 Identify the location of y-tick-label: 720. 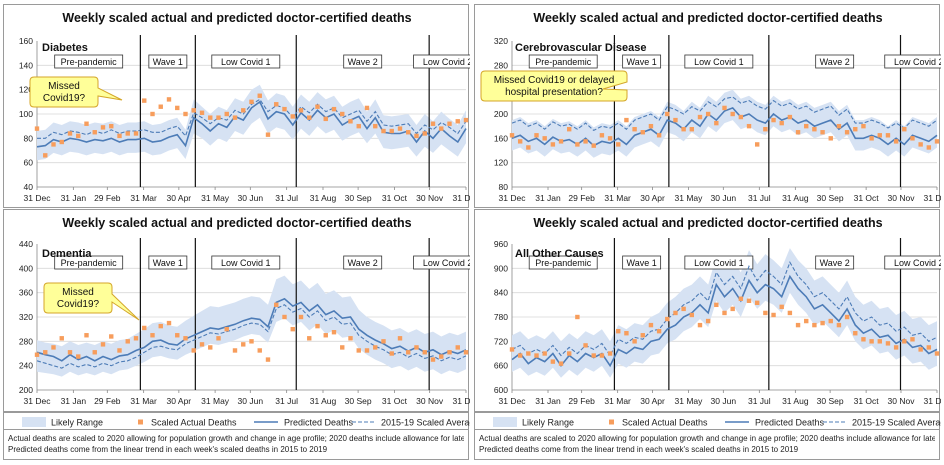
(501, 341).